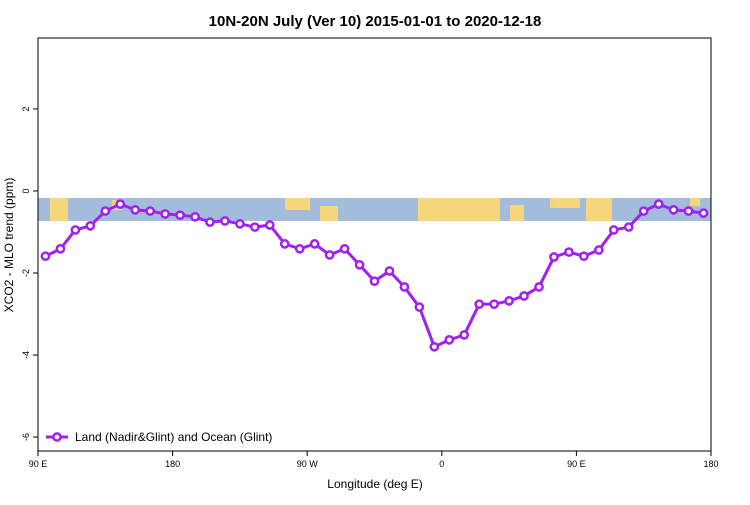 This screenshot has height=505, width=750. What do you see at coordinates (308, 464) in the screenshot?
I see `x-tick-label: 90 W` at bounding box center [308, 464].